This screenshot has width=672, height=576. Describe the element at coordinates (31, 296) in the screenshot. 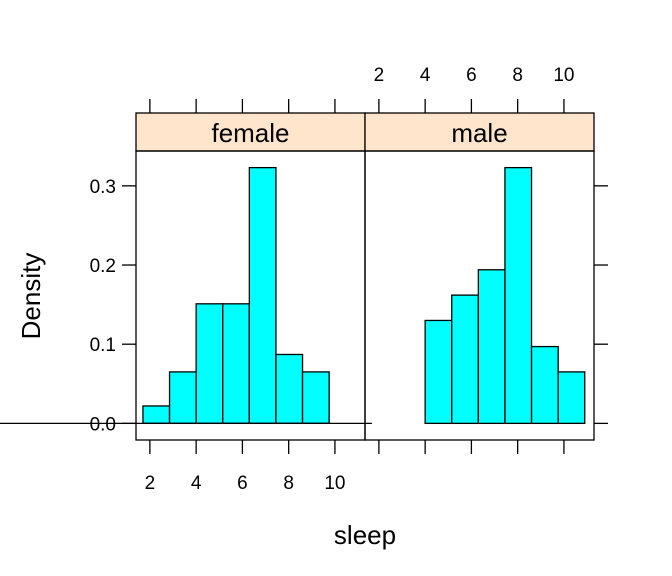

I see `y-axis-title: Density` at that location.